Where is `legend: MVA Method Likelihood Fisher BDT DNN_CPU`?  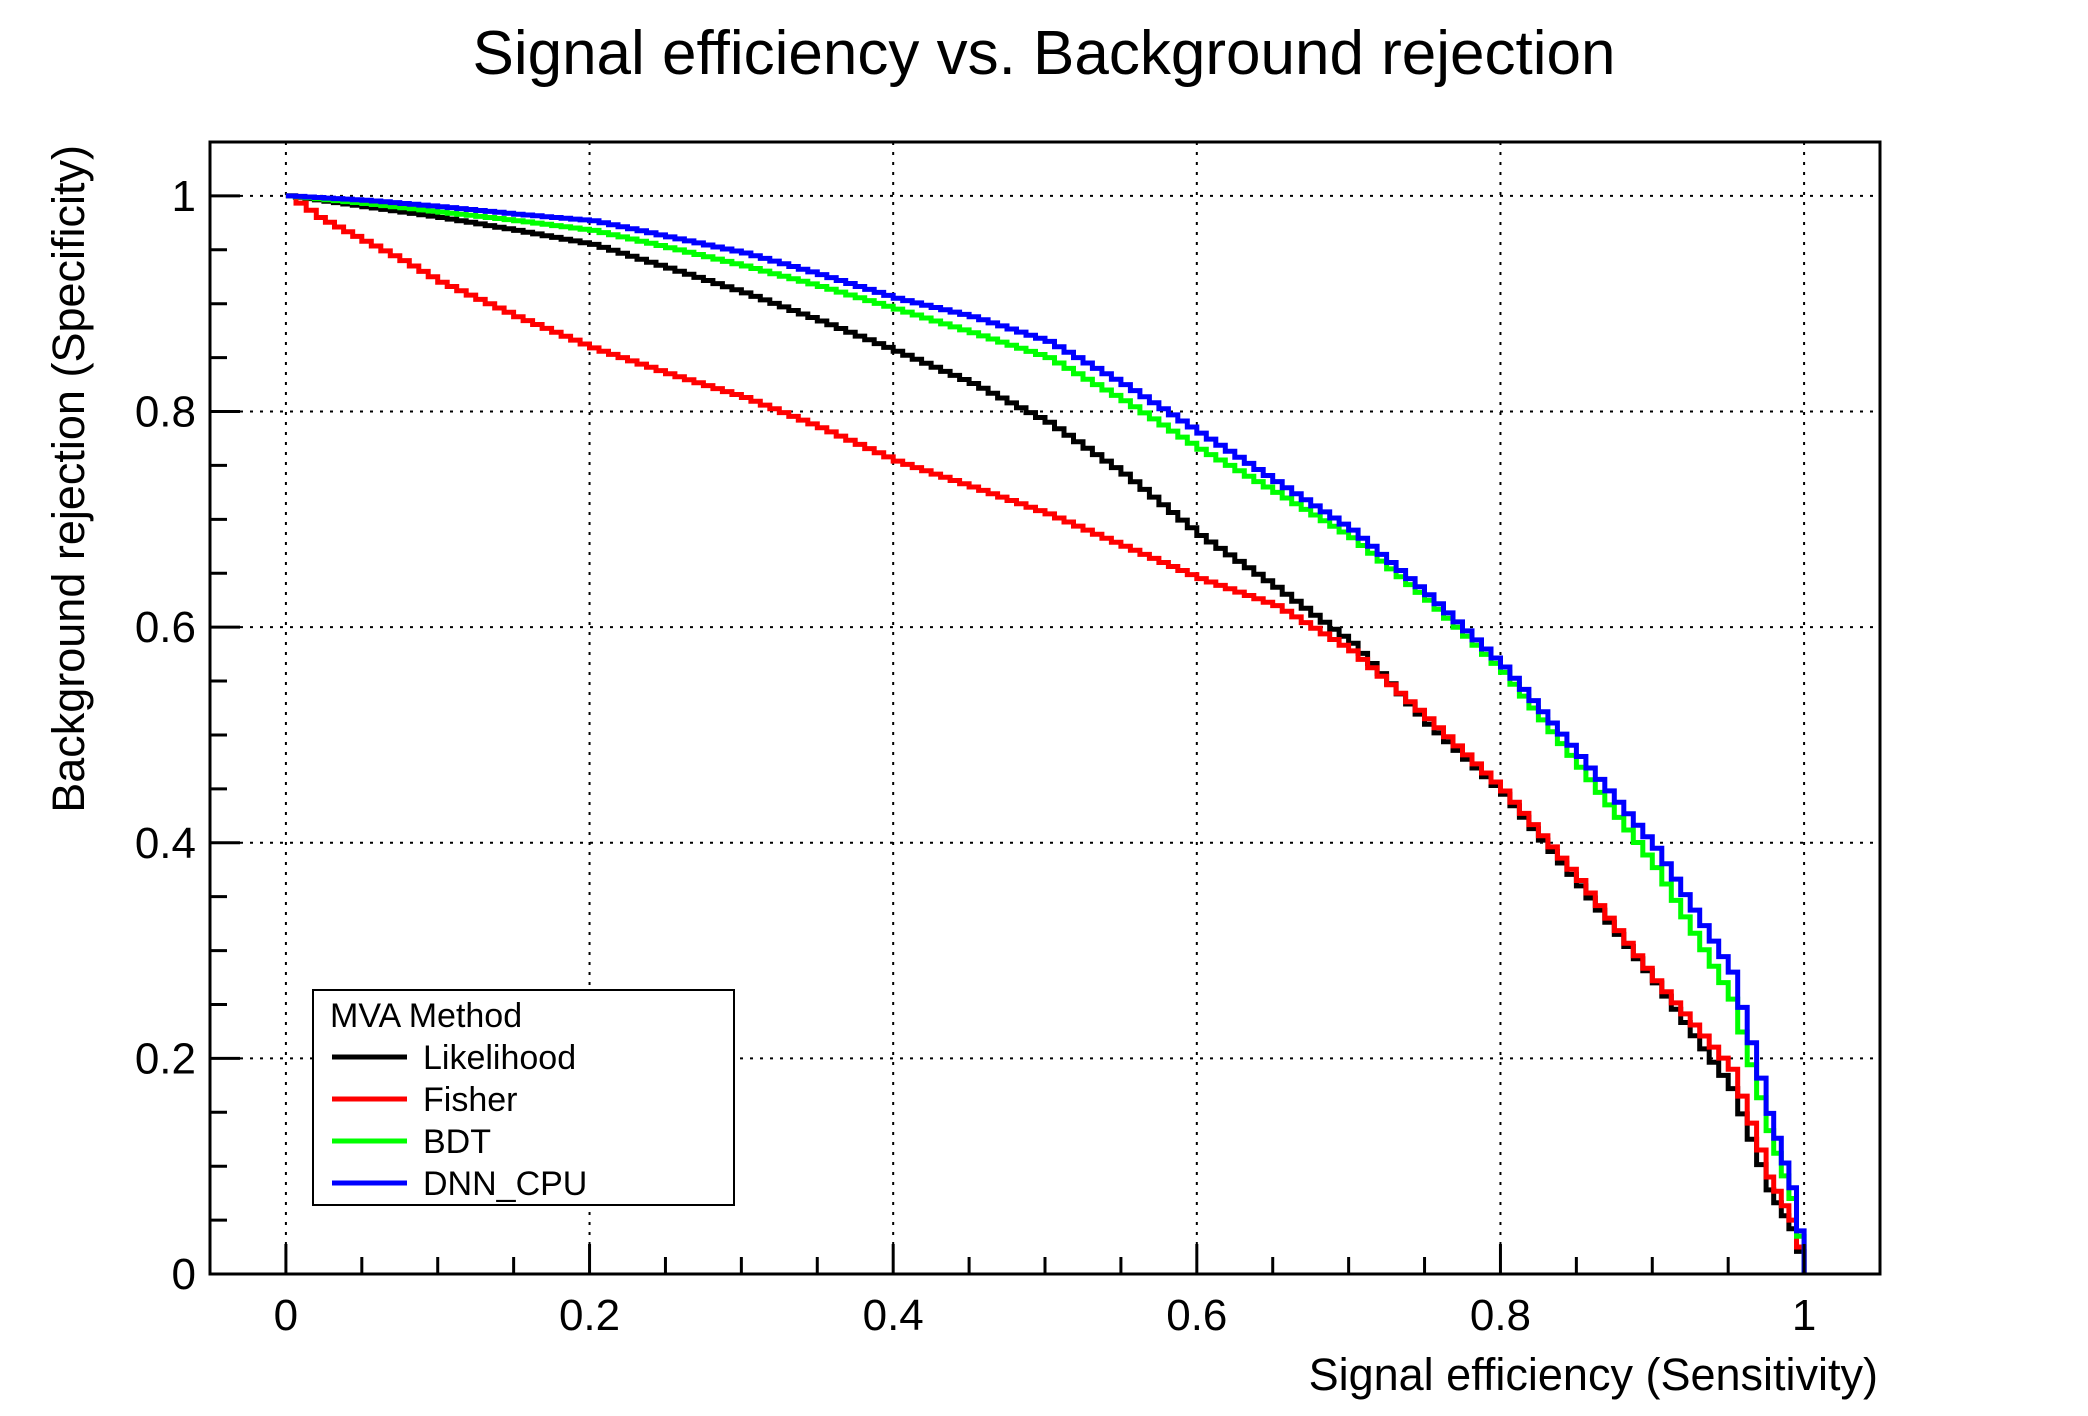 legend: MVA Method Likelihood Fisher BDT DNN_CPU is located at coordinates (523, 1097).